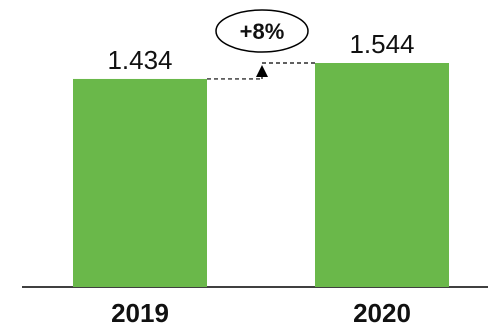 Image resolution: width=488 pixels, height=329 pixels. What do you see at coordinates (262, 71) in the screenshot?
I see `change-arrow-icon` at bounding box center [262, 71].